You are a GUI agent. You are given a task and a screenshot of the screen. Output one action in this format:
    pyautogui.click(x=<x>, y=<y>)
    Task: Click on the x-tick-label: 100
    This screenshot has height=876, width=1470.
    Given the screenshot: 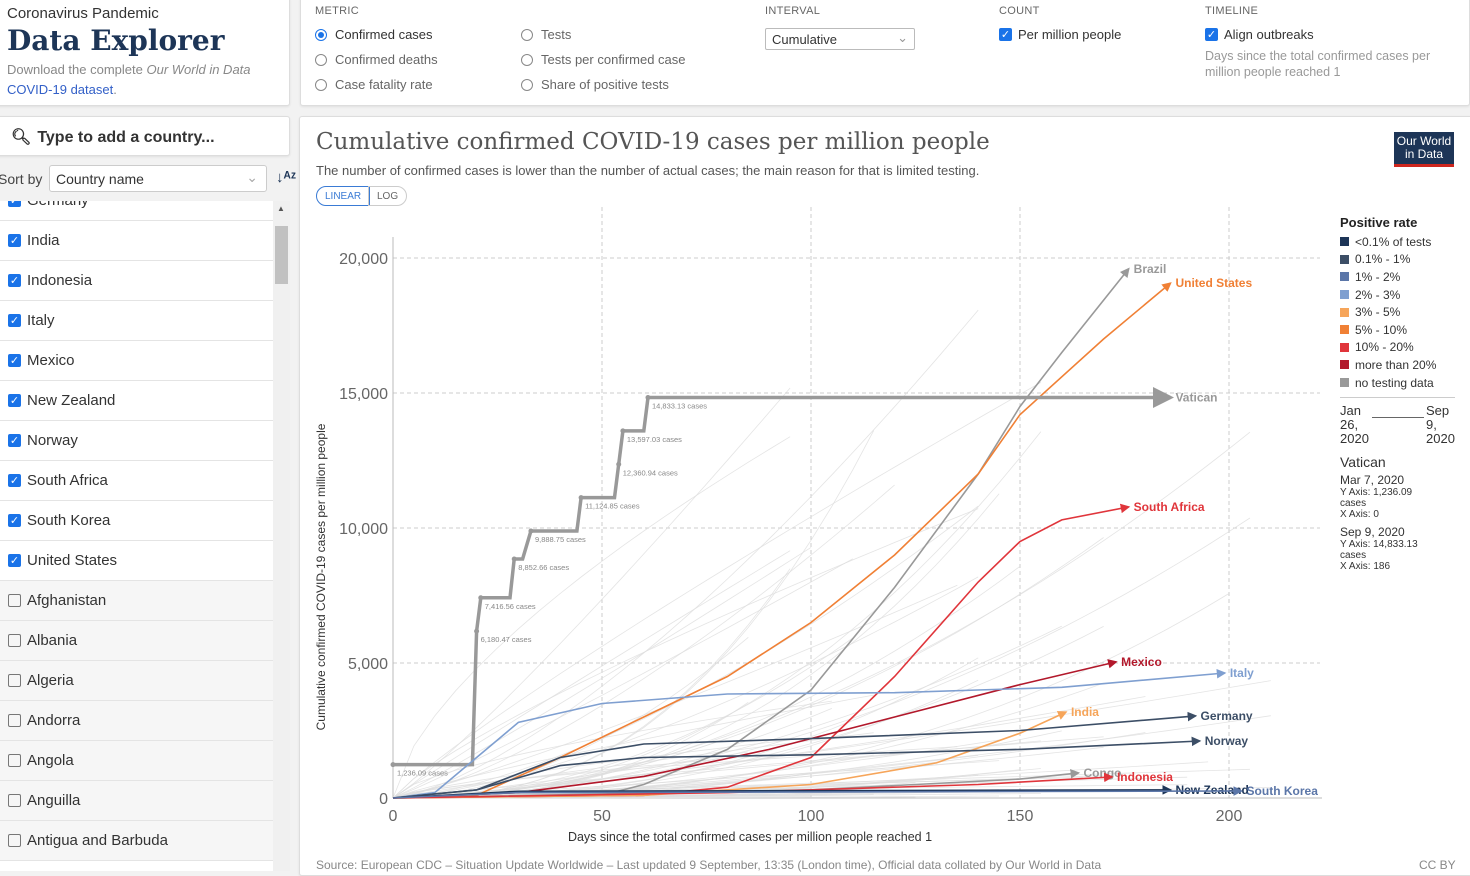 What is the action you would take?
    pyautogui.click(x=811, y=816)
    